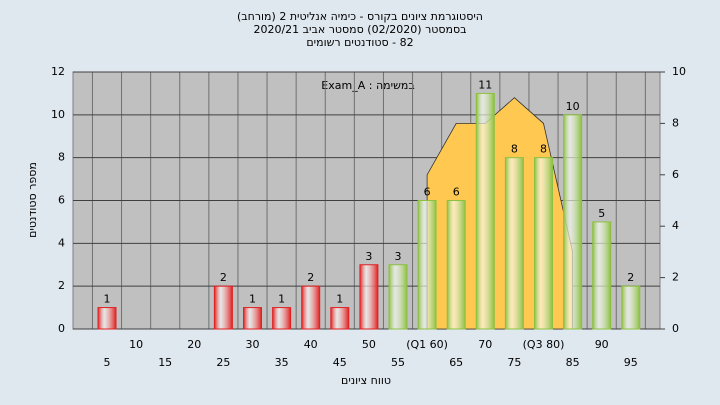 Image resolution: width=720 pixels, height=405 pixels. Describe the element at coordinates (136, 344) in the screenshot. I see `x-tick-label: 10` at that location.